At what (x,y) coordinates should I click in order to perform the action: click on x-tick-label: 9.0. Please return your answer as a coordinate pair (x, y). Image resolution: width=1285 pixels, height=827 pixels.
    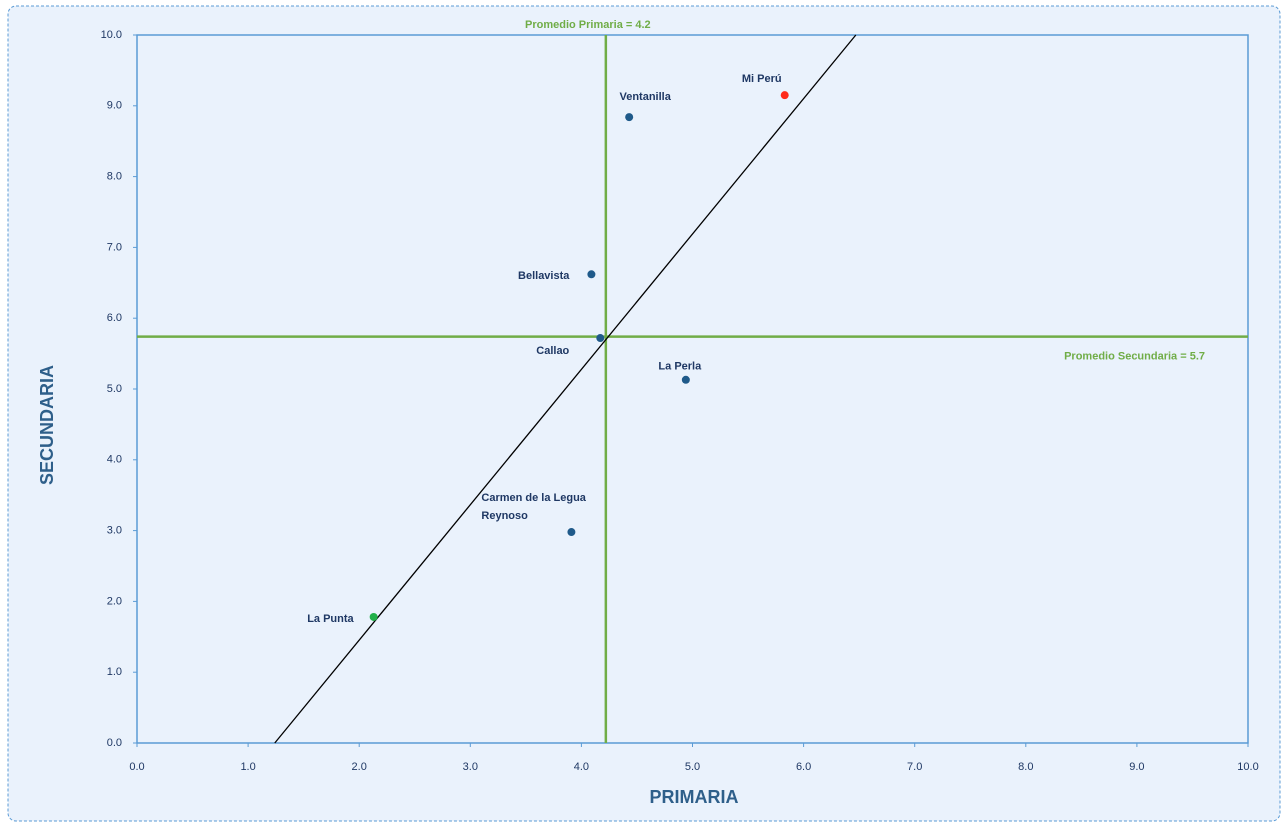
    Looking at the image, I should click on (1136, 767).